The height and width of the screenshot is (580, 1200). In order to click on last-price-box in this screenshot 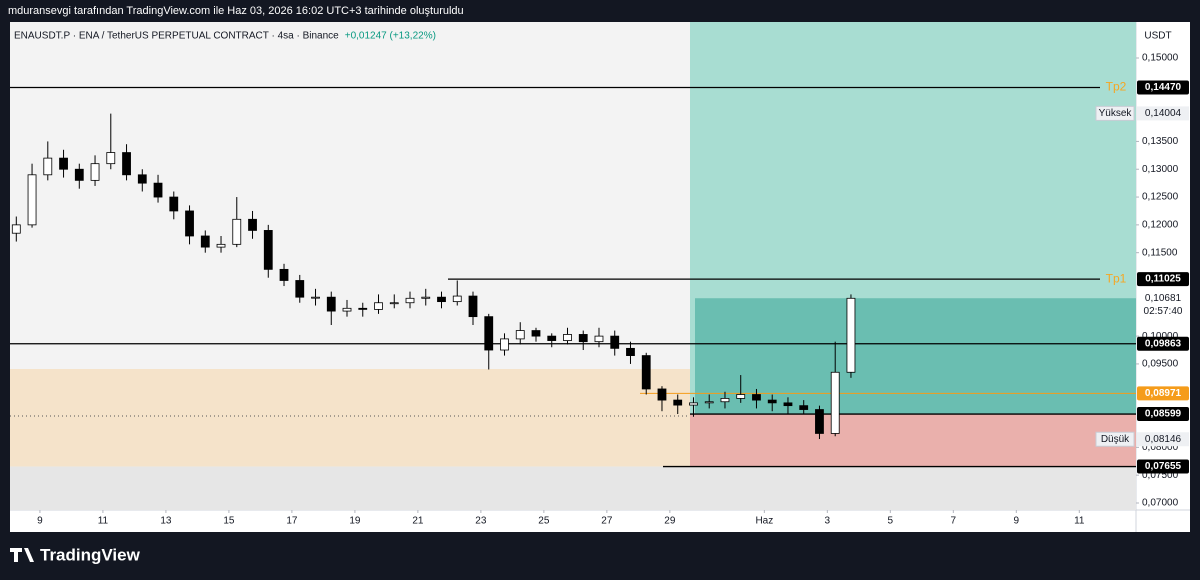, I will do `click(1163, 304)`.